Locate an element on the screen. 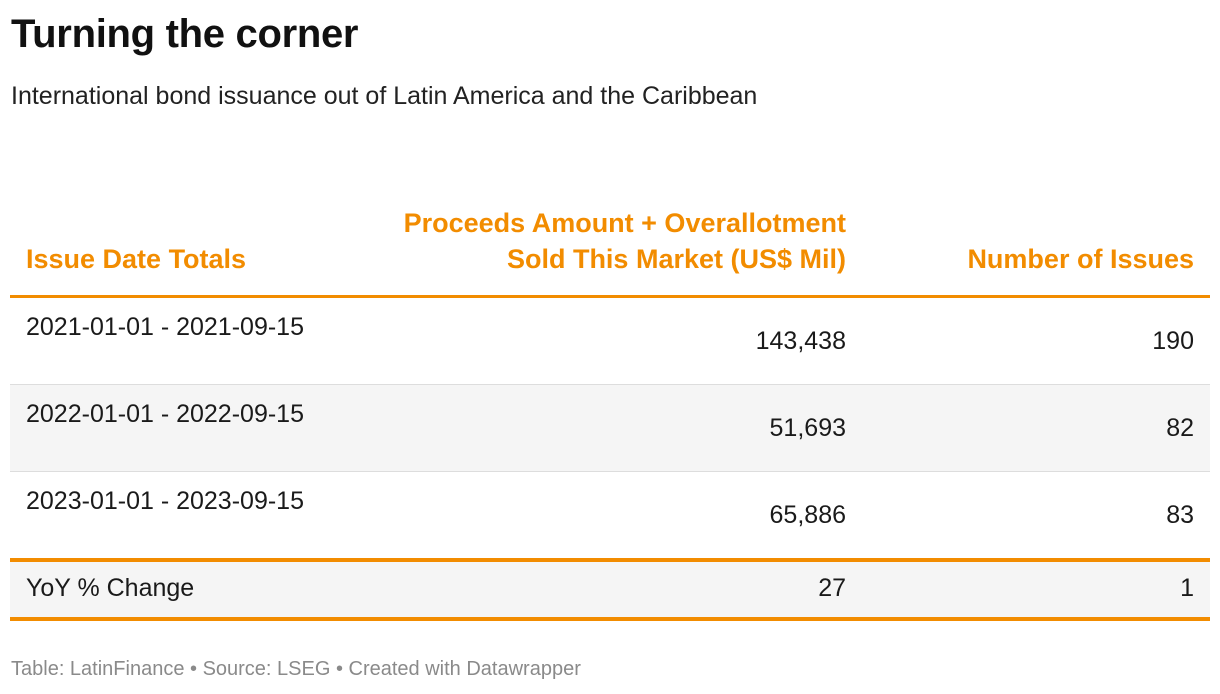 This screenshot has width=1220, height=694. cell-total-issues: 1 is located at coordinates (1187, 588).